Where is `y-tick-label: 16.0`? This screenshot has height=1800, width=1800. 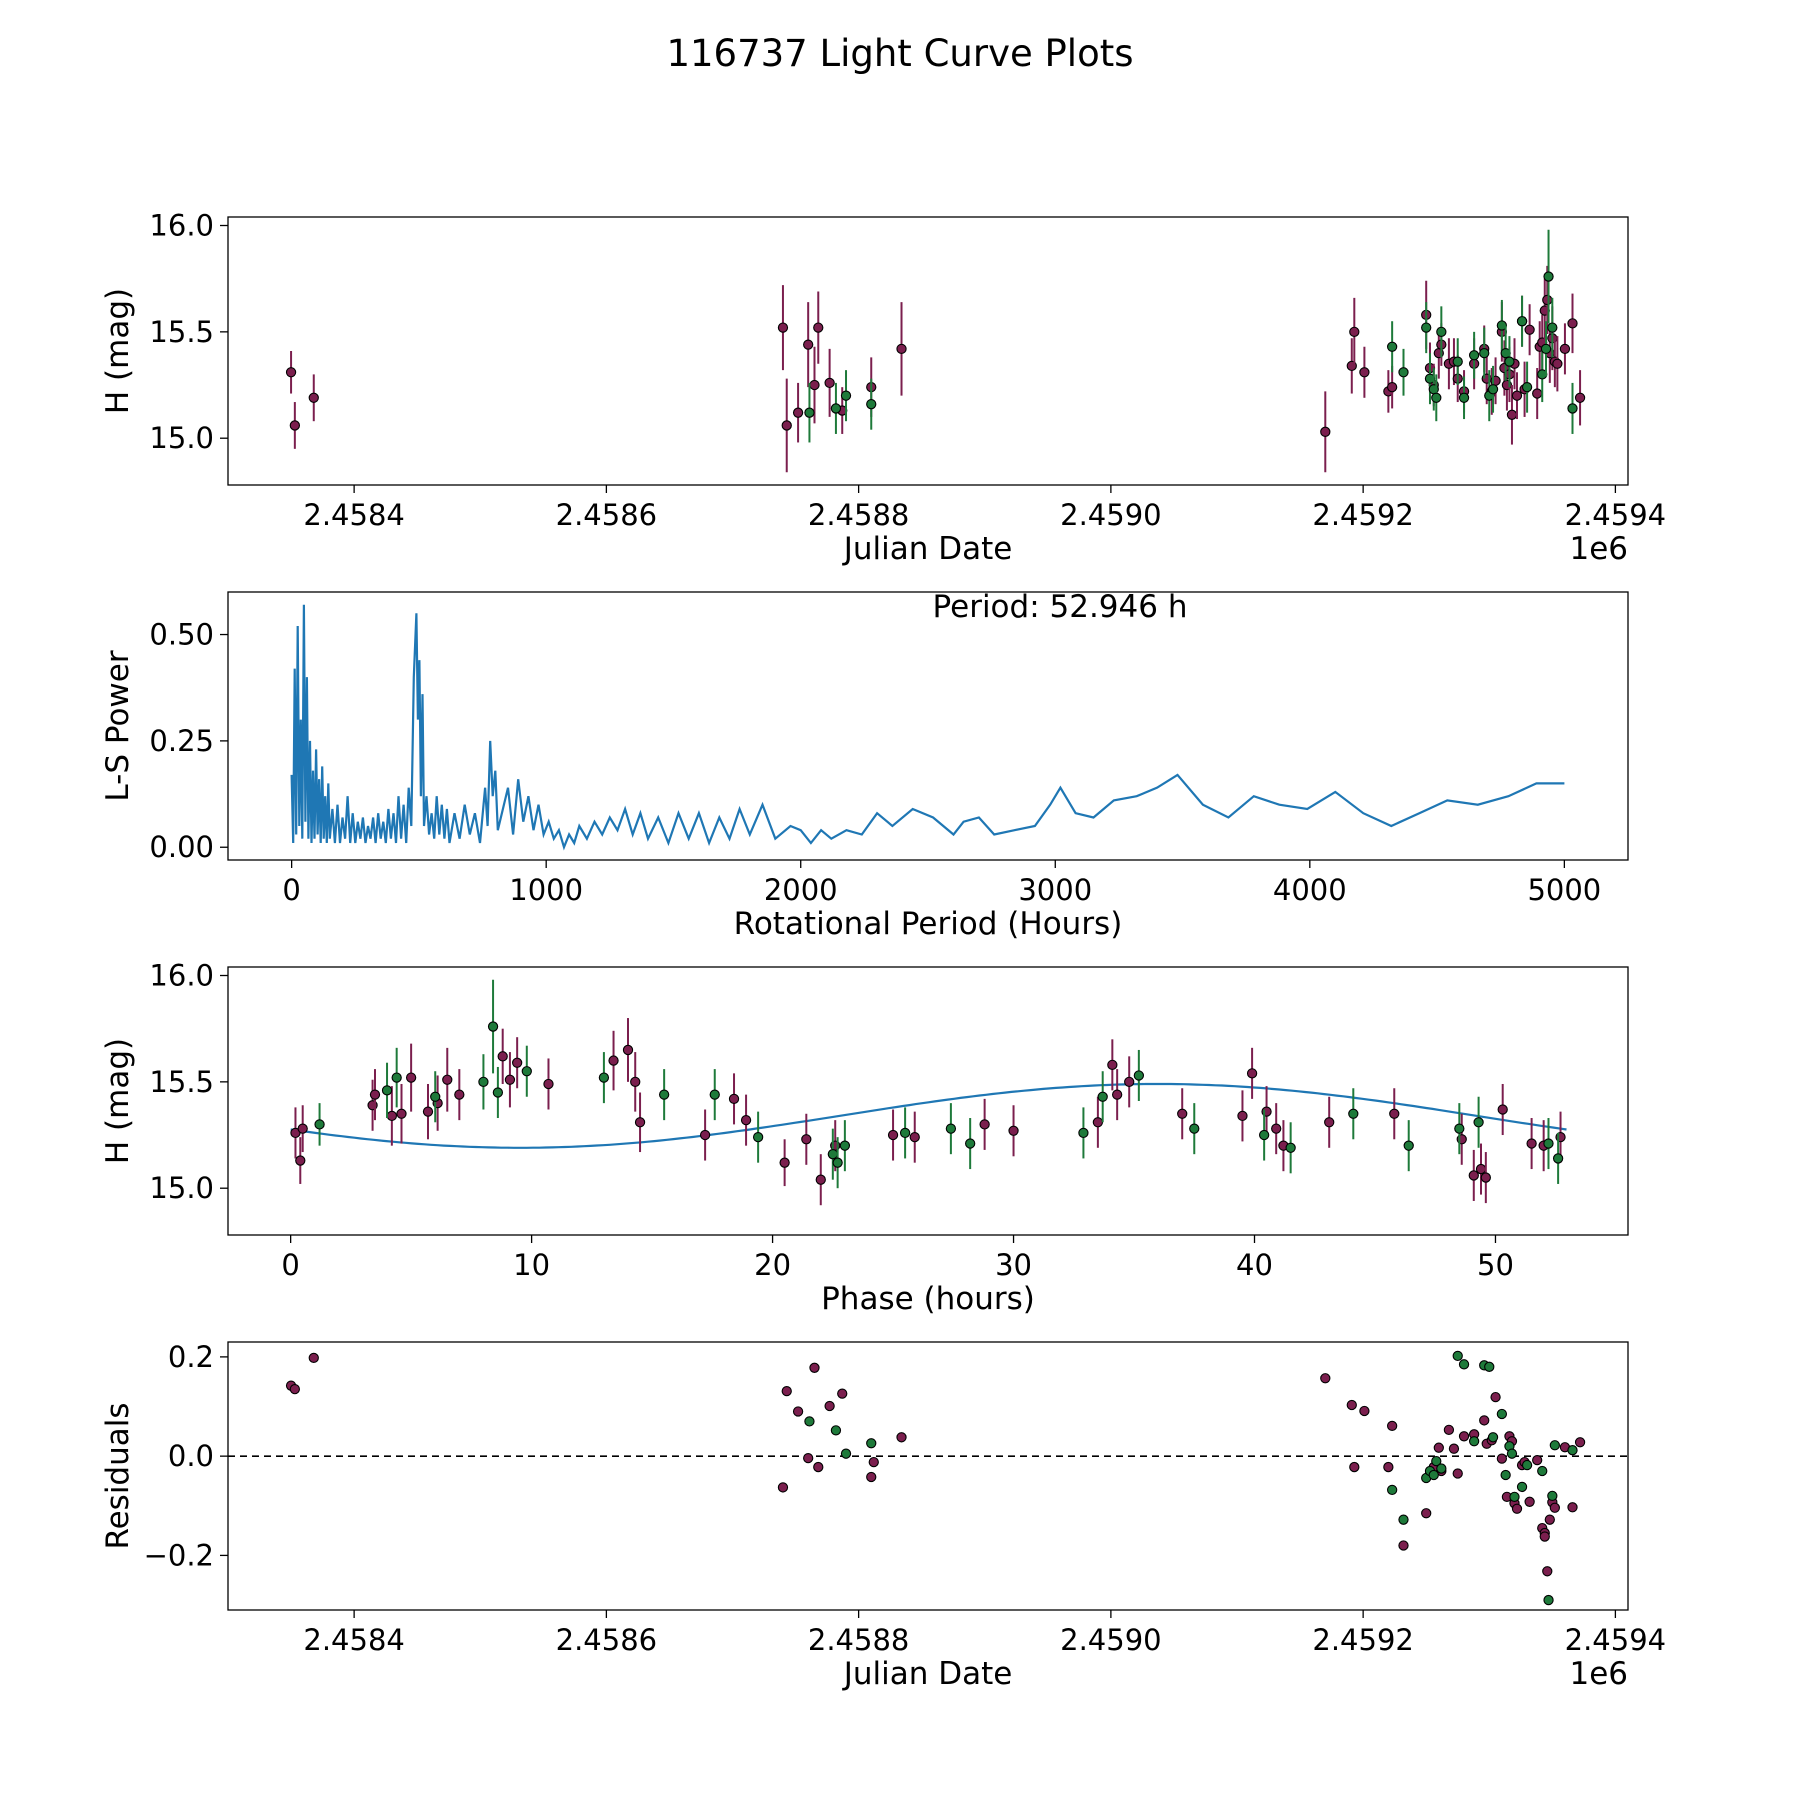 y-tick-label: 16.0 is located at coordinates (181, 976).